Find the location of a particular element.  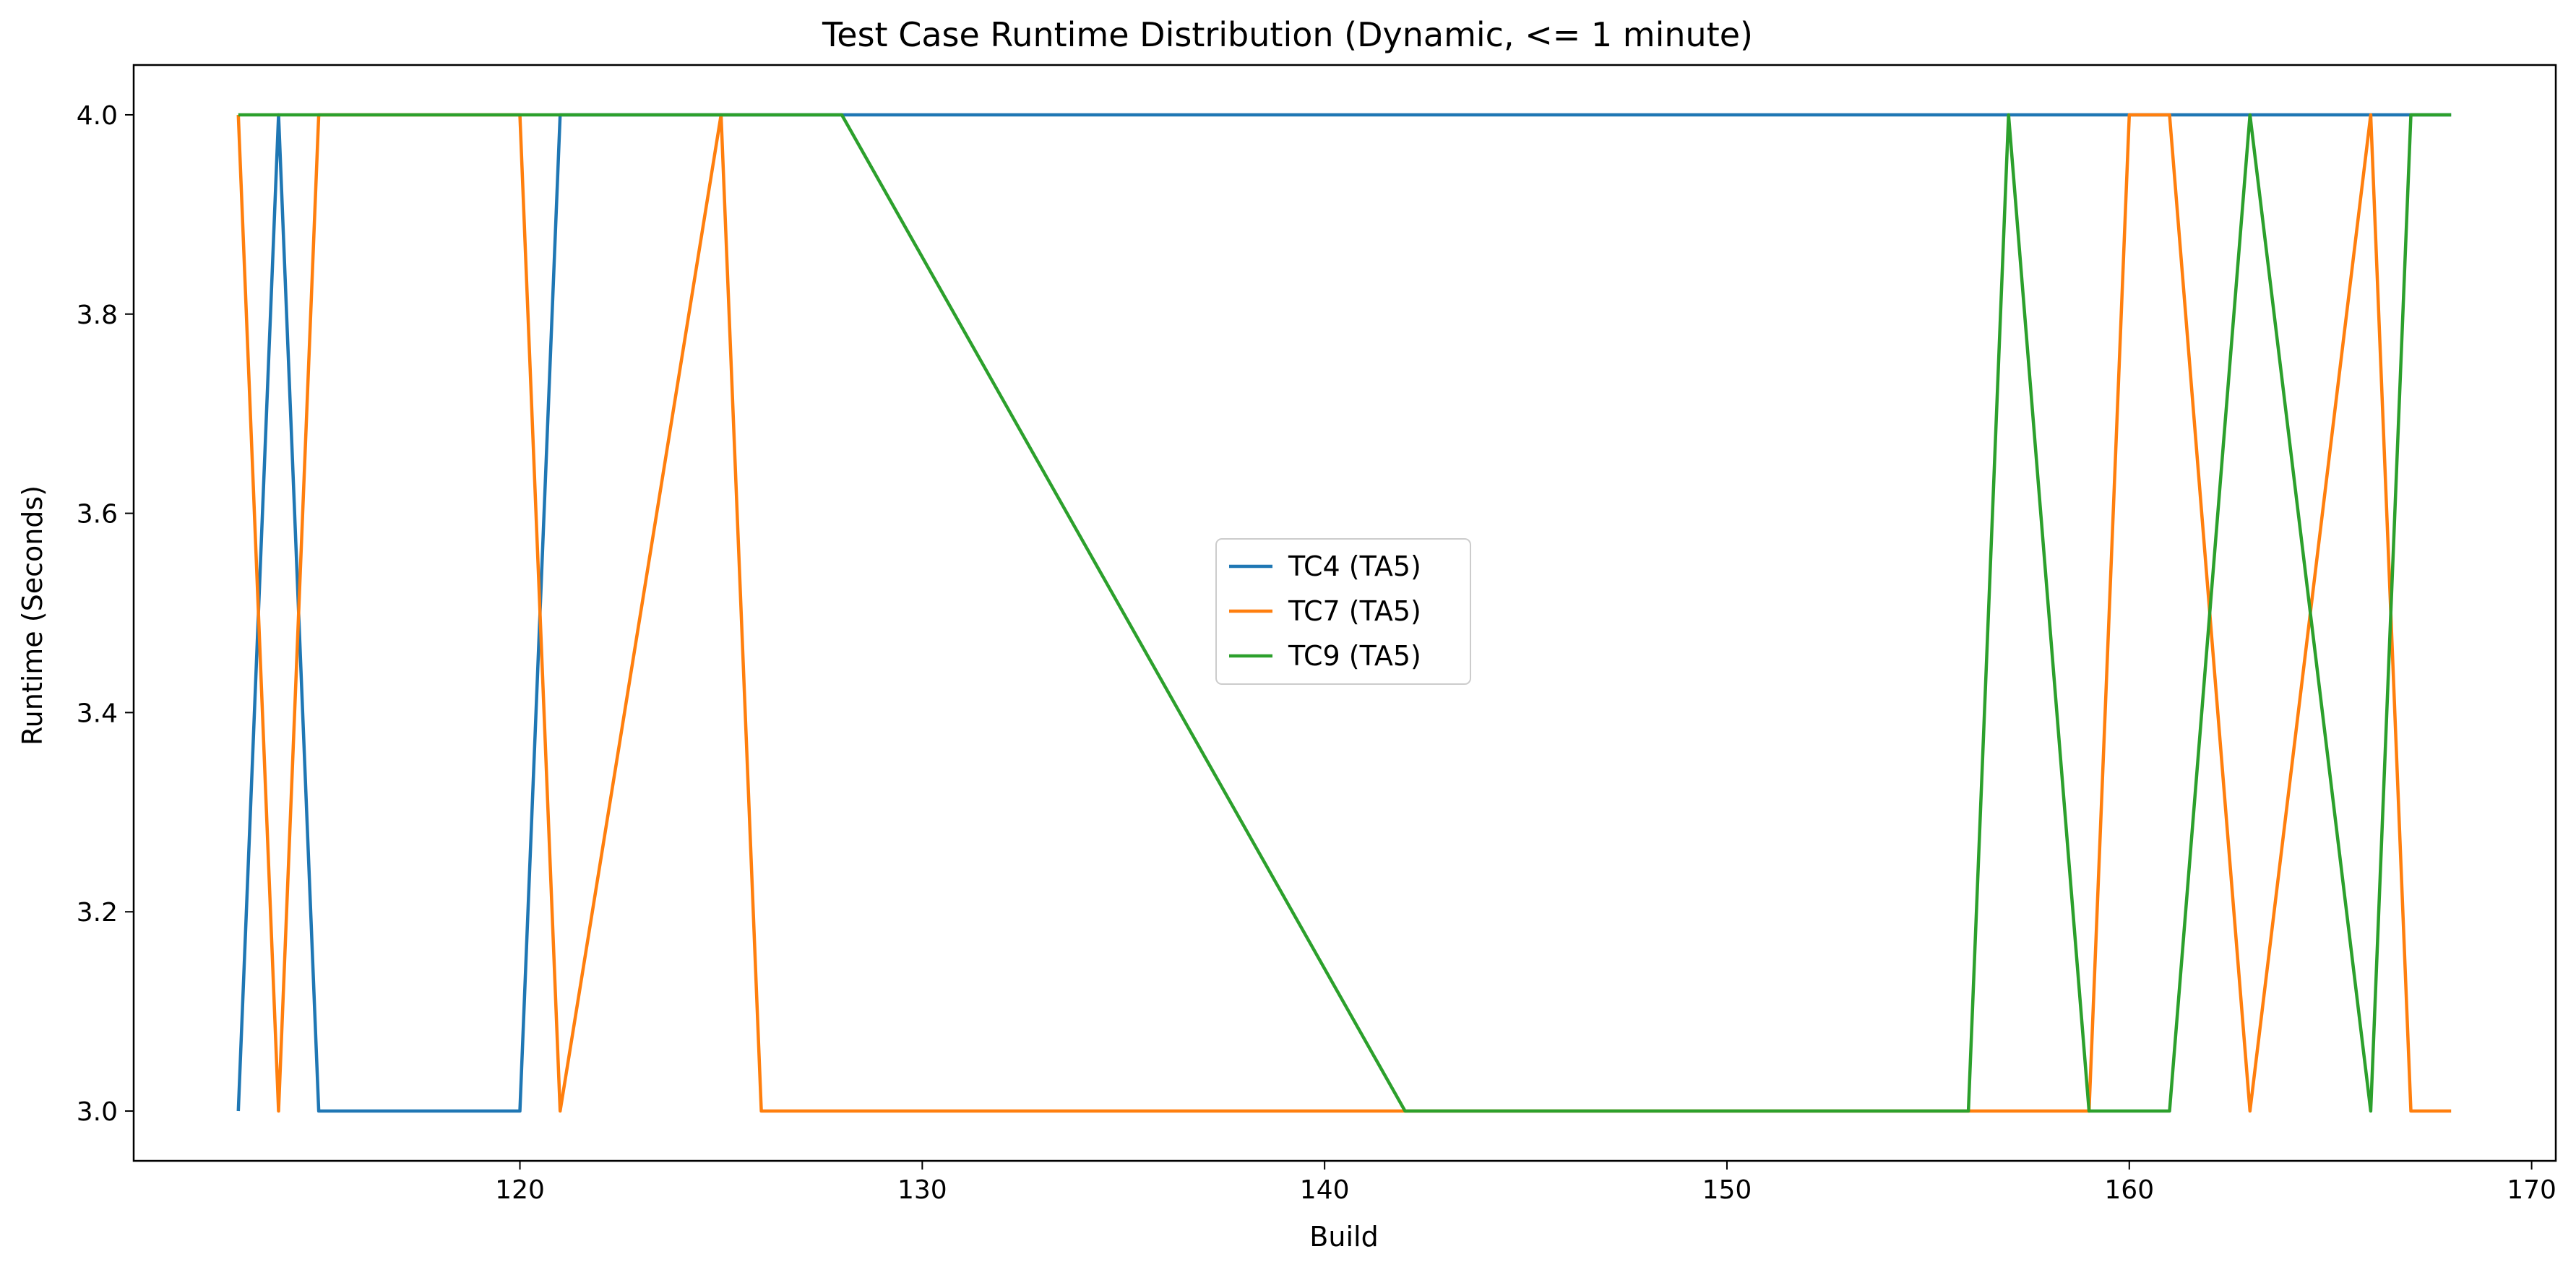

x-axis: 120 130 140 150 160 170 is located at coordinates (1525, 1183).